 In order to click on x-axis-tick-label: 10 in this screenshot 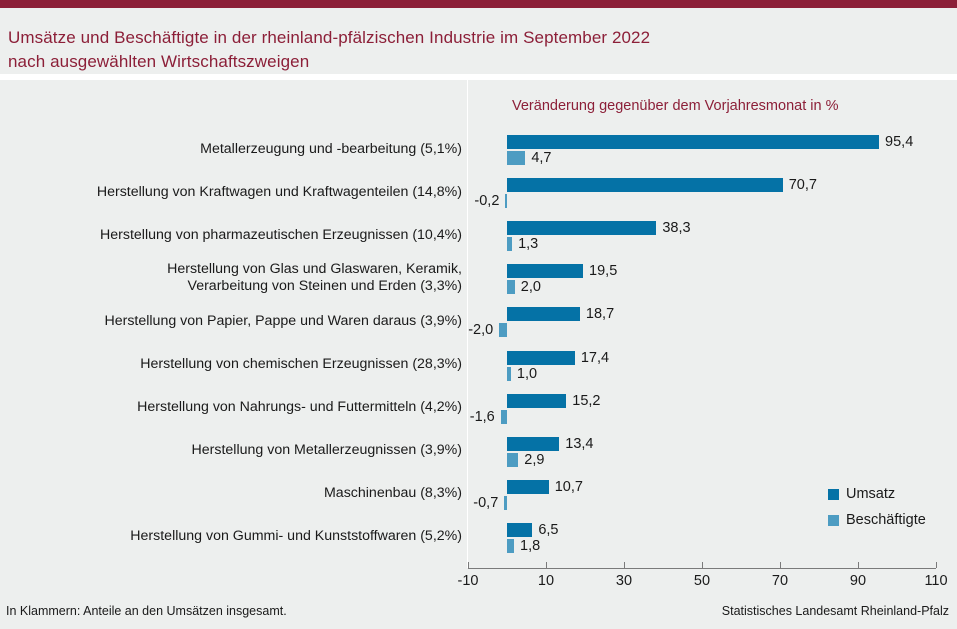, I will do `click(546, 581)`.